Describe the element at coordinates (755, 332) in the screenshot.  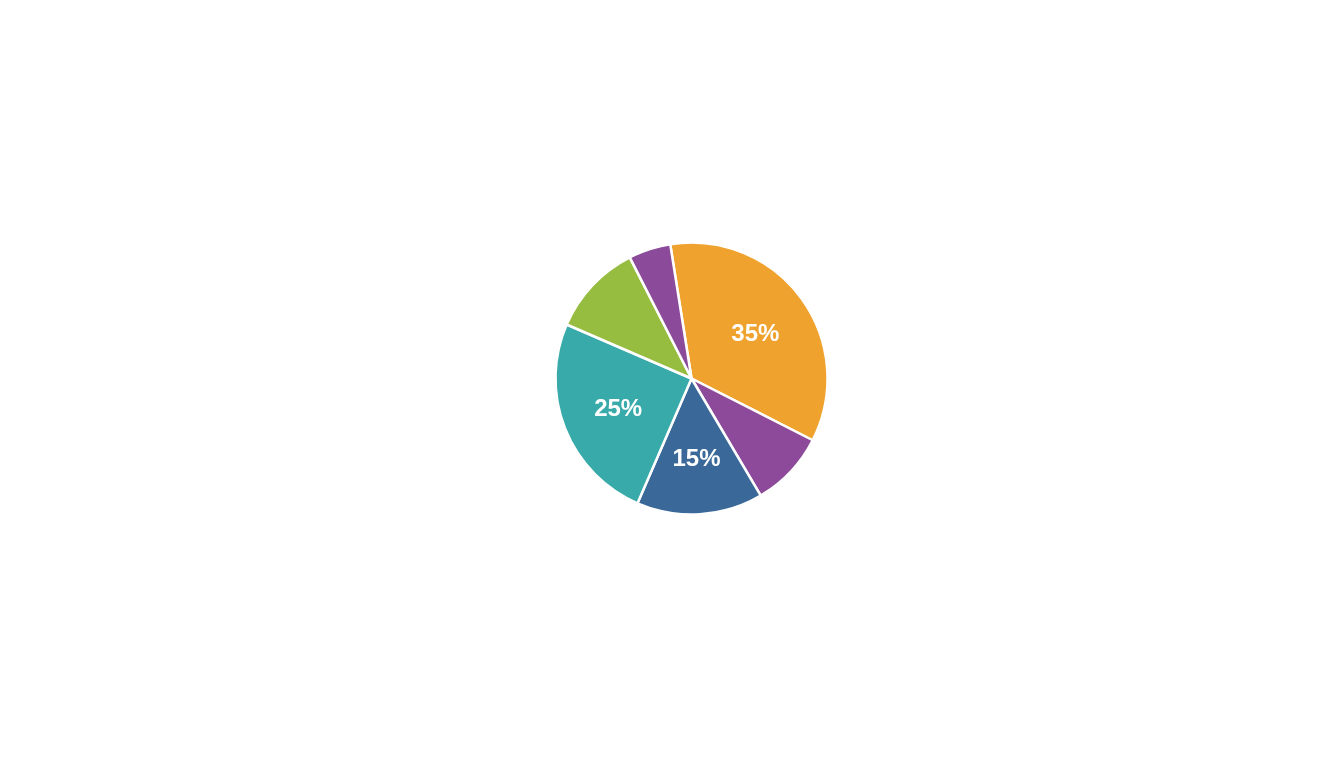
I see `data-label: 35%` at that location.